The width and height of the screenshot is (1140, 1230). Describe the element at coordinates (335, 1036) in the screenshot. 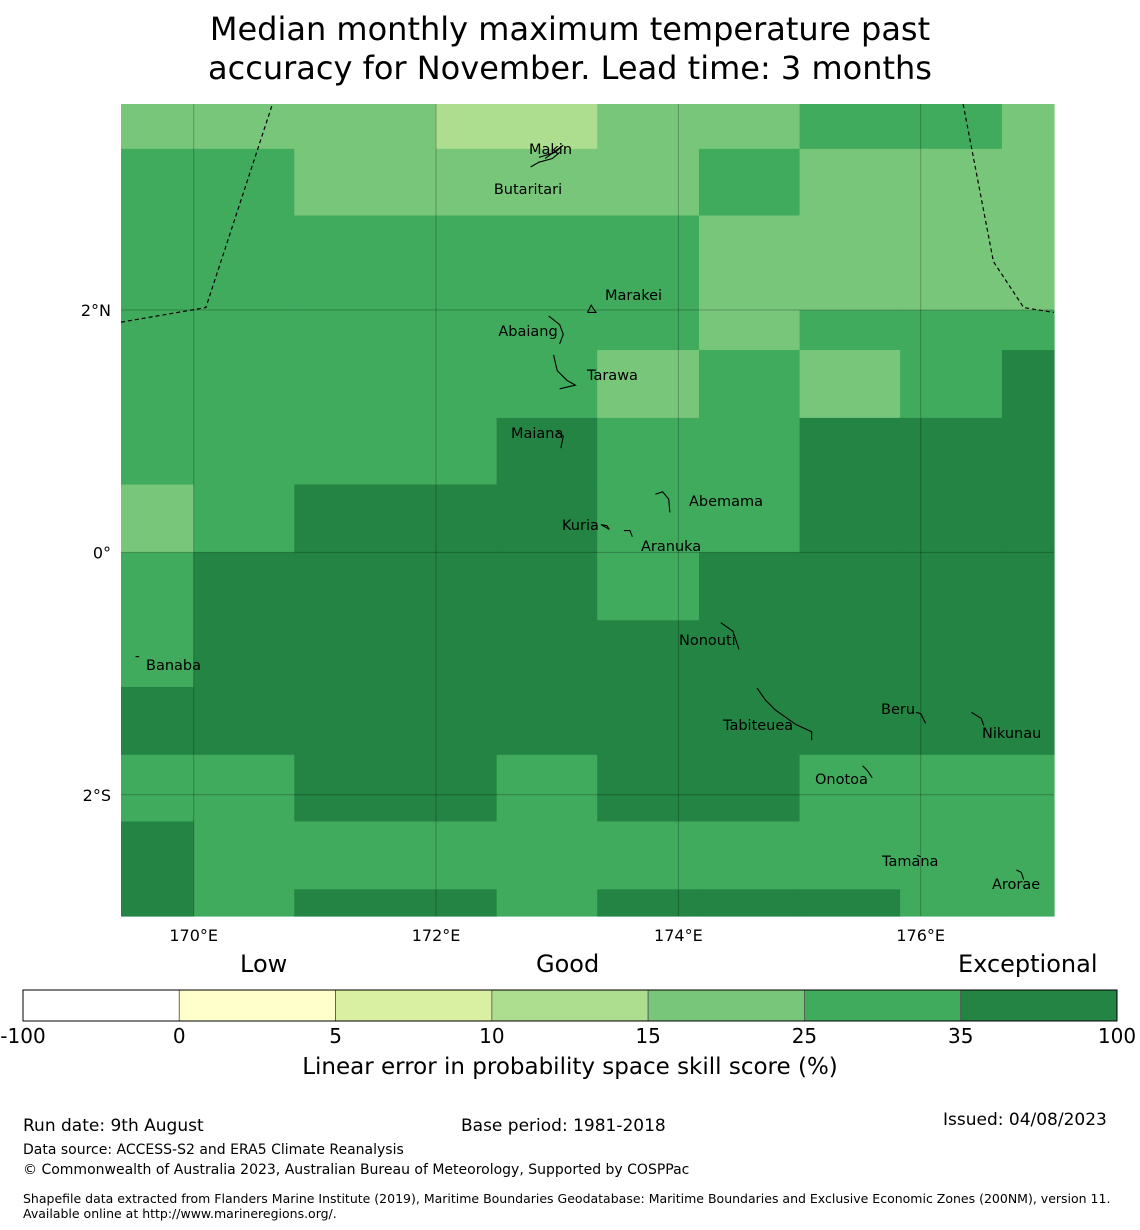

I see `colorbar-tick-label: 5` at that location.